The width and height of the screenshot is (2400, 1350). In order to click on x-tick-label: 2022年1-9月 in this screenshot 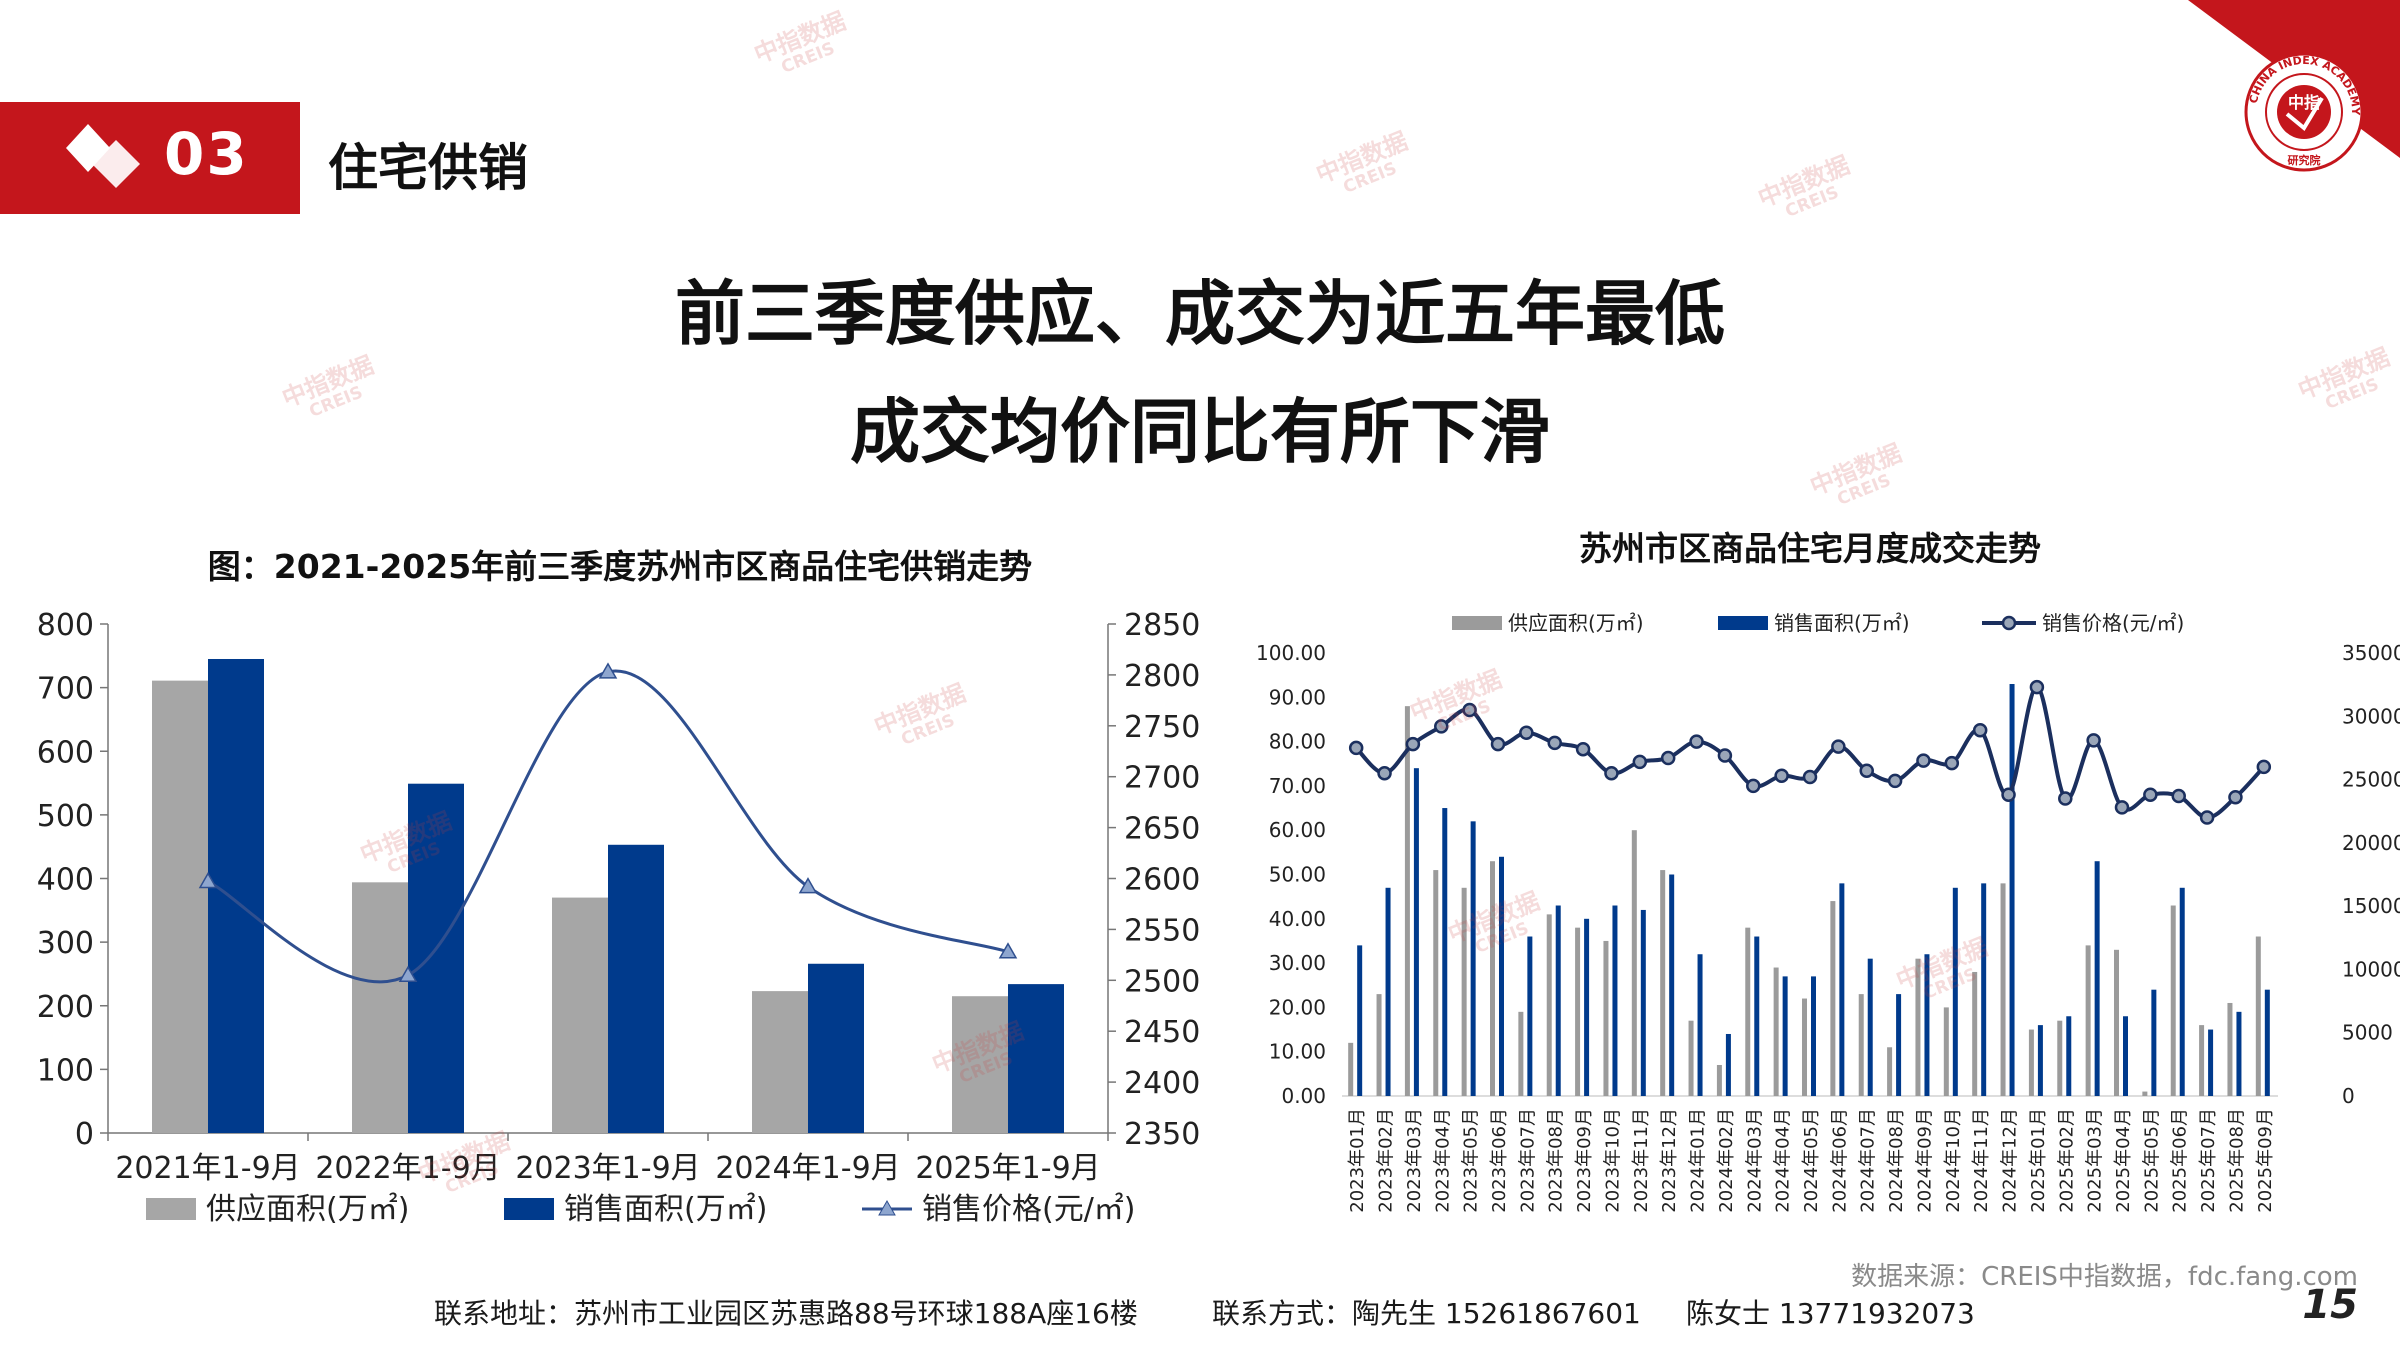, I will do `click(407, 1168)`.